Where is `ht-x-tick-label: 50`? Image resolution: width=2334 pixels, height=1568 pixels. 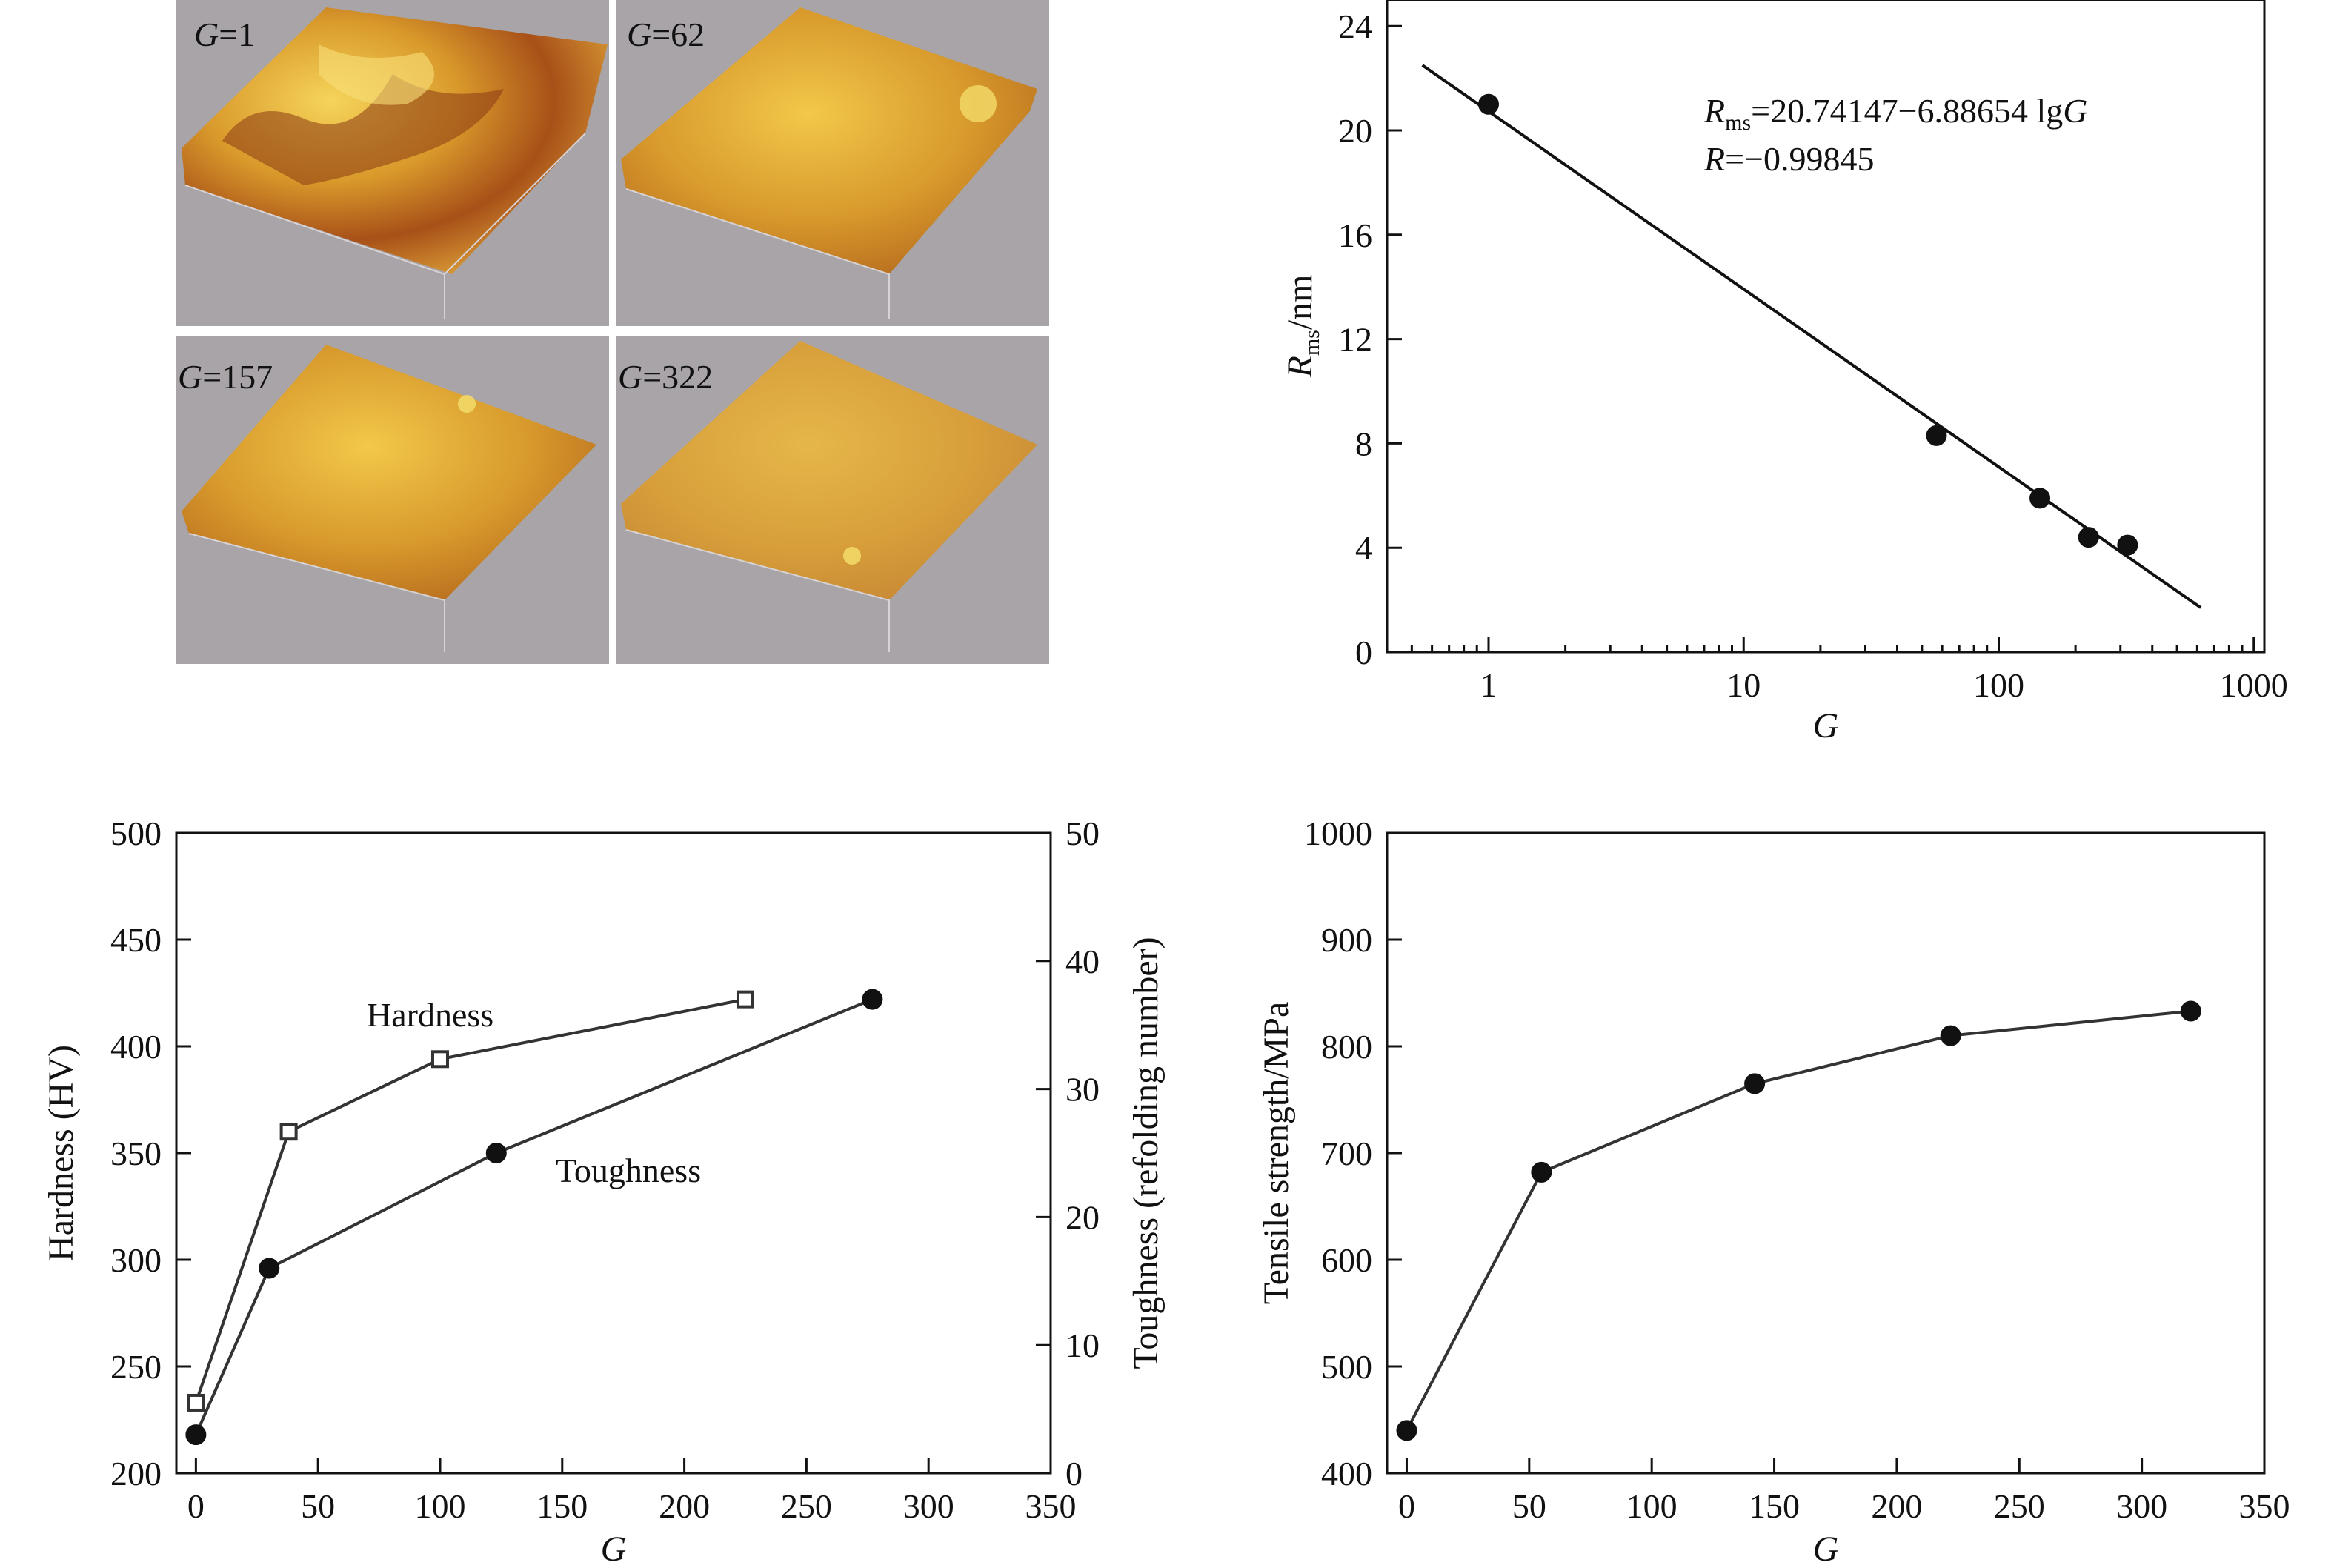
ht-x-tick-label: 50 is located at coordinates (318, 1506).